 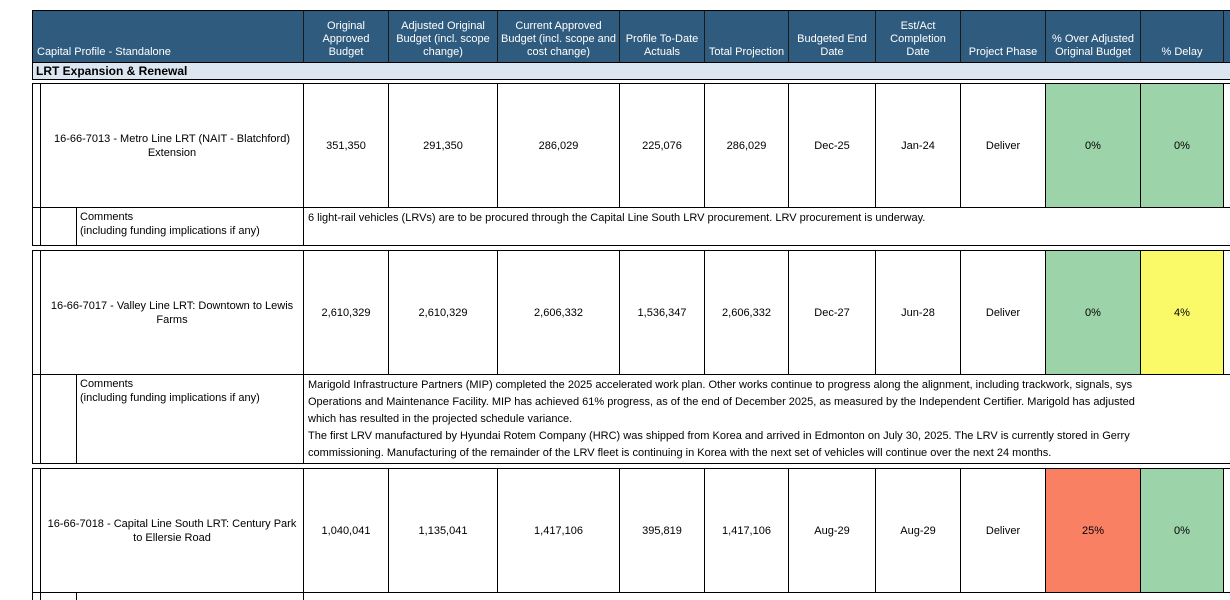 What do you see at coordinates (918, 145) in the screenshot?
I see `est-act-completion-date-value: Jan-24` at bounding box center [918, 145].